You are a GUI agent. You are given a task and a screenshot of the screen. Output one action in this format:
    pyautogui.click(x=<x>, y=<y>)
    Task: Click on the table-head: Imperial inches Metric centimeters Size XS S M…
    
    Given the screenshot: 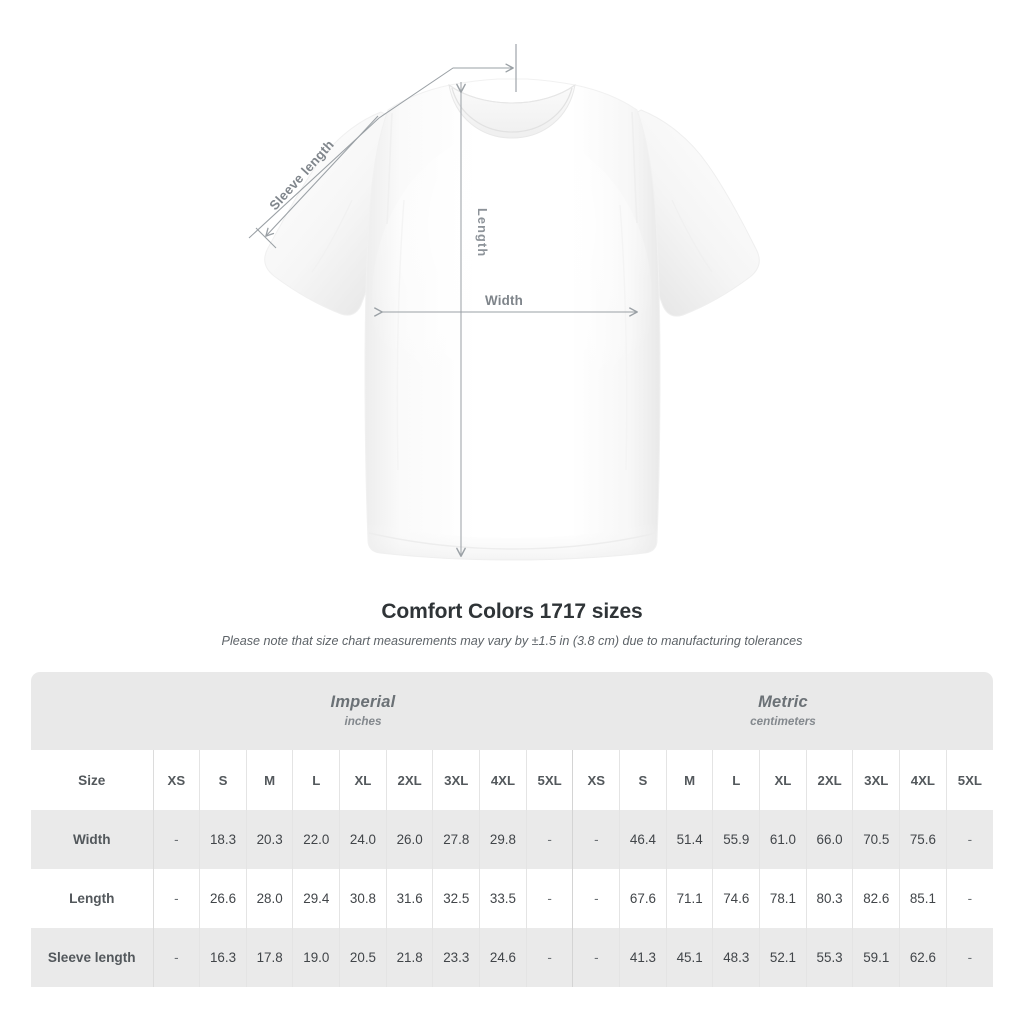 What is the action you would take?
    pyautogui.click(x=512, y=741)
    